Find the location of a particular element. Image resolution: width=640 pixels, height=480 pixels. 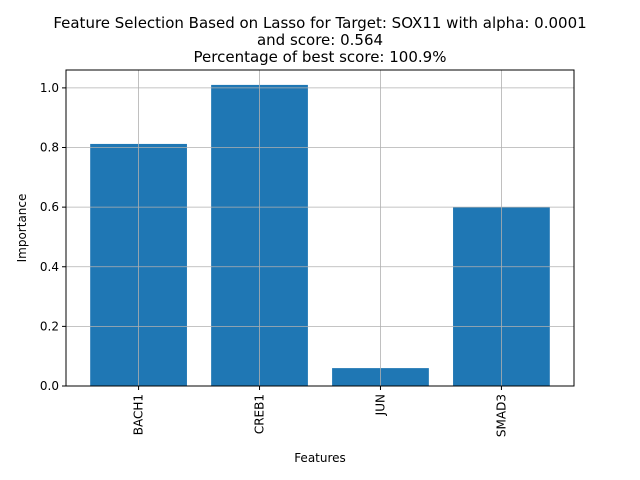

x-axis-ticks: BACH1 CREB1 JUN SMAD3 is located at coordinates (320, 411).